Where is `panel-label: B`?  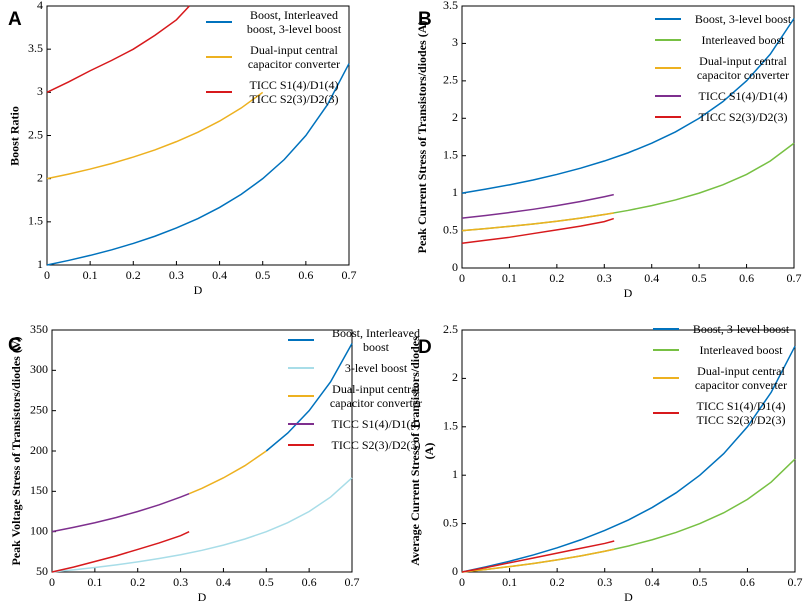 panel-label: B is located at coordinates (425, 19).